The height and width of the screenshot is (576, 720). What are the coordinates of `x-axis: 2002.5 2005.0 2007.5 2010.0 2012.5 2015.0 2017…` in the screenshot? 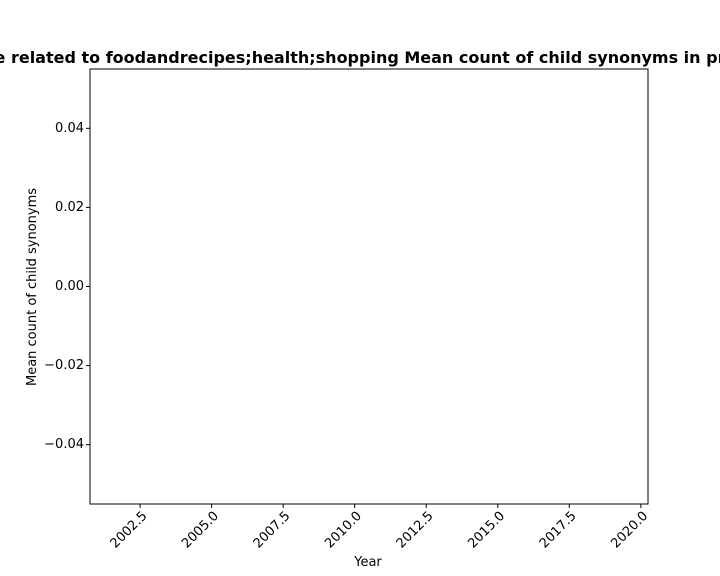 It's located at (379, 528).